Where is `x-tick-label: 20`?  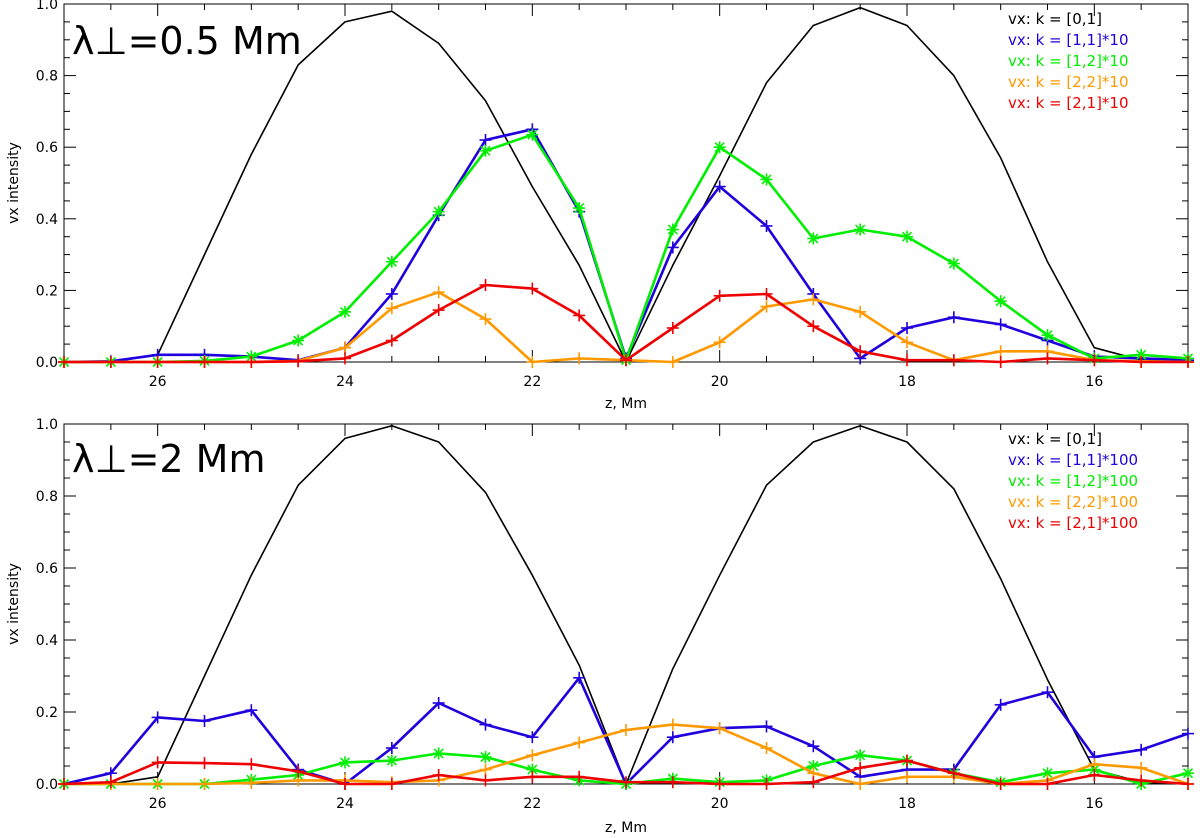 x-tick-label: 20 is located at coordinates (720, 804).